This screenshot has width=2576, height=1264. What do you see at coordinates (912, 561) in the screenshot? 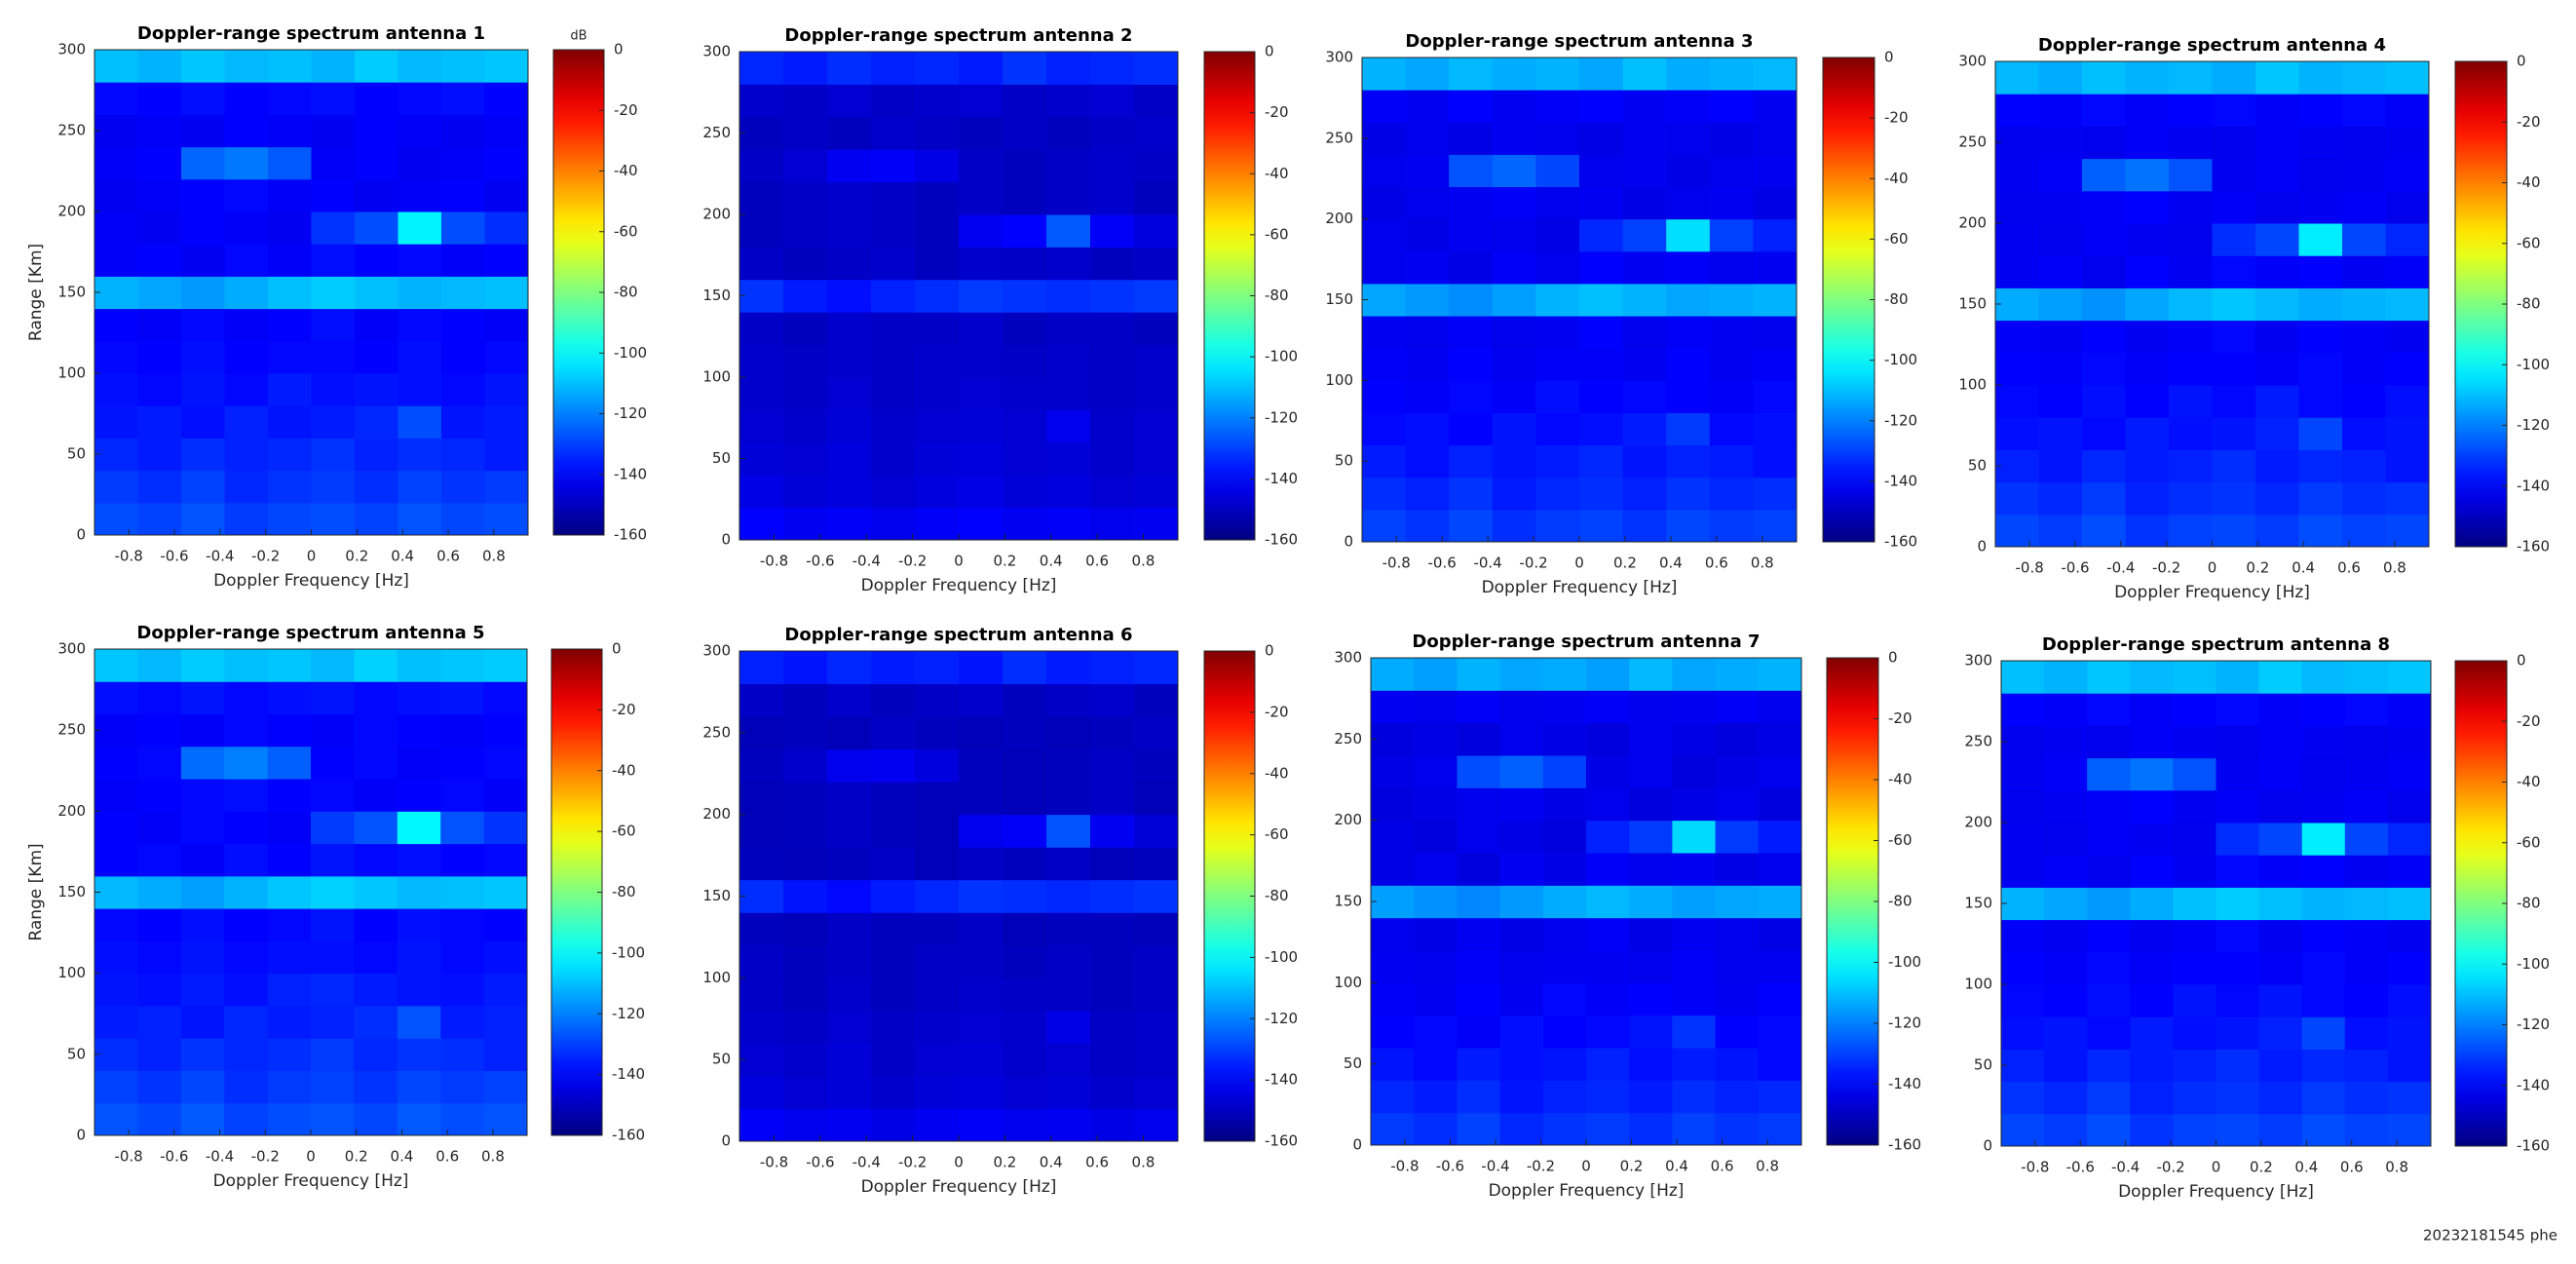
I see `x-tick-label: -0.2` at bounding box center [912, 561].